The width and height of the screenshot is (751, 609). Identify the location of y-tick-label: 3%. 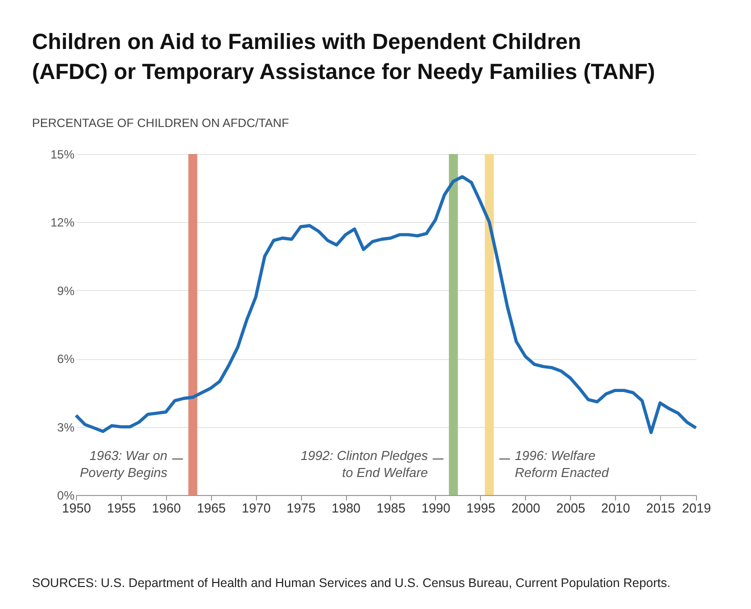
(66, 427).